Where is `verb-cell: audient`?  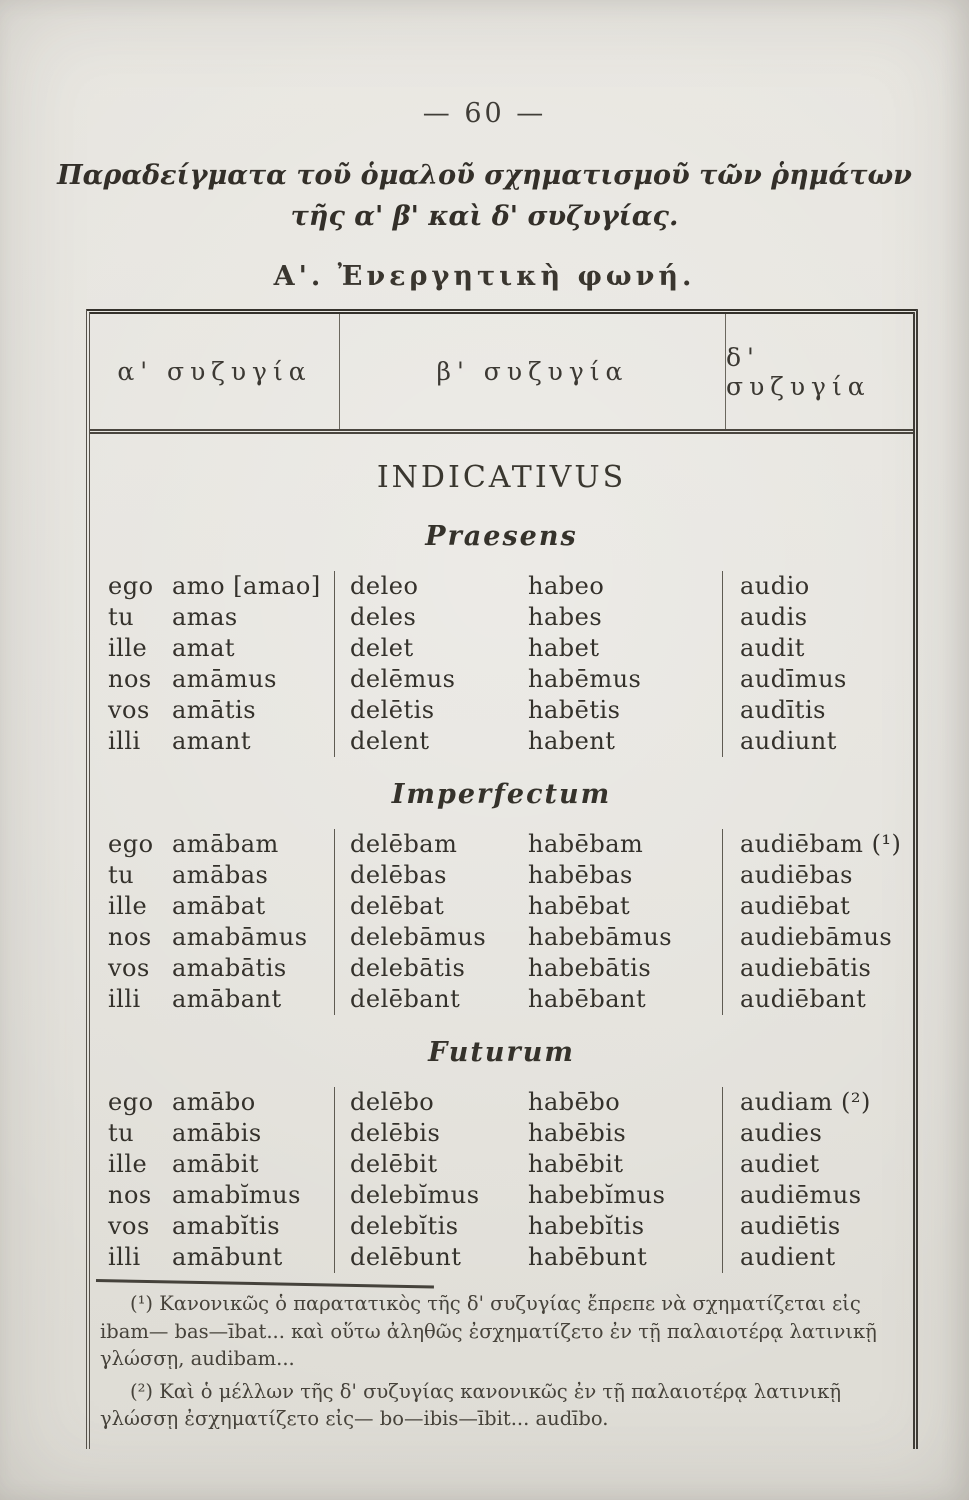 verb-cell: audient is located at coordinates (822, 1257).